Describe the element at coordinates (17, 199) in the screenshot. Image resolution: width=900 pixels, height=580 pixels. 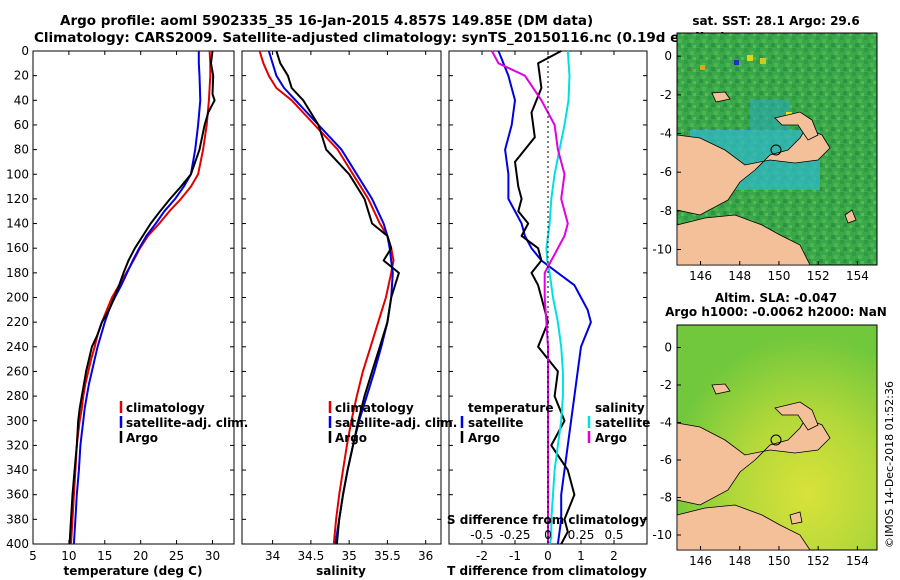
I see `depth-tick-label: 120` at that location.